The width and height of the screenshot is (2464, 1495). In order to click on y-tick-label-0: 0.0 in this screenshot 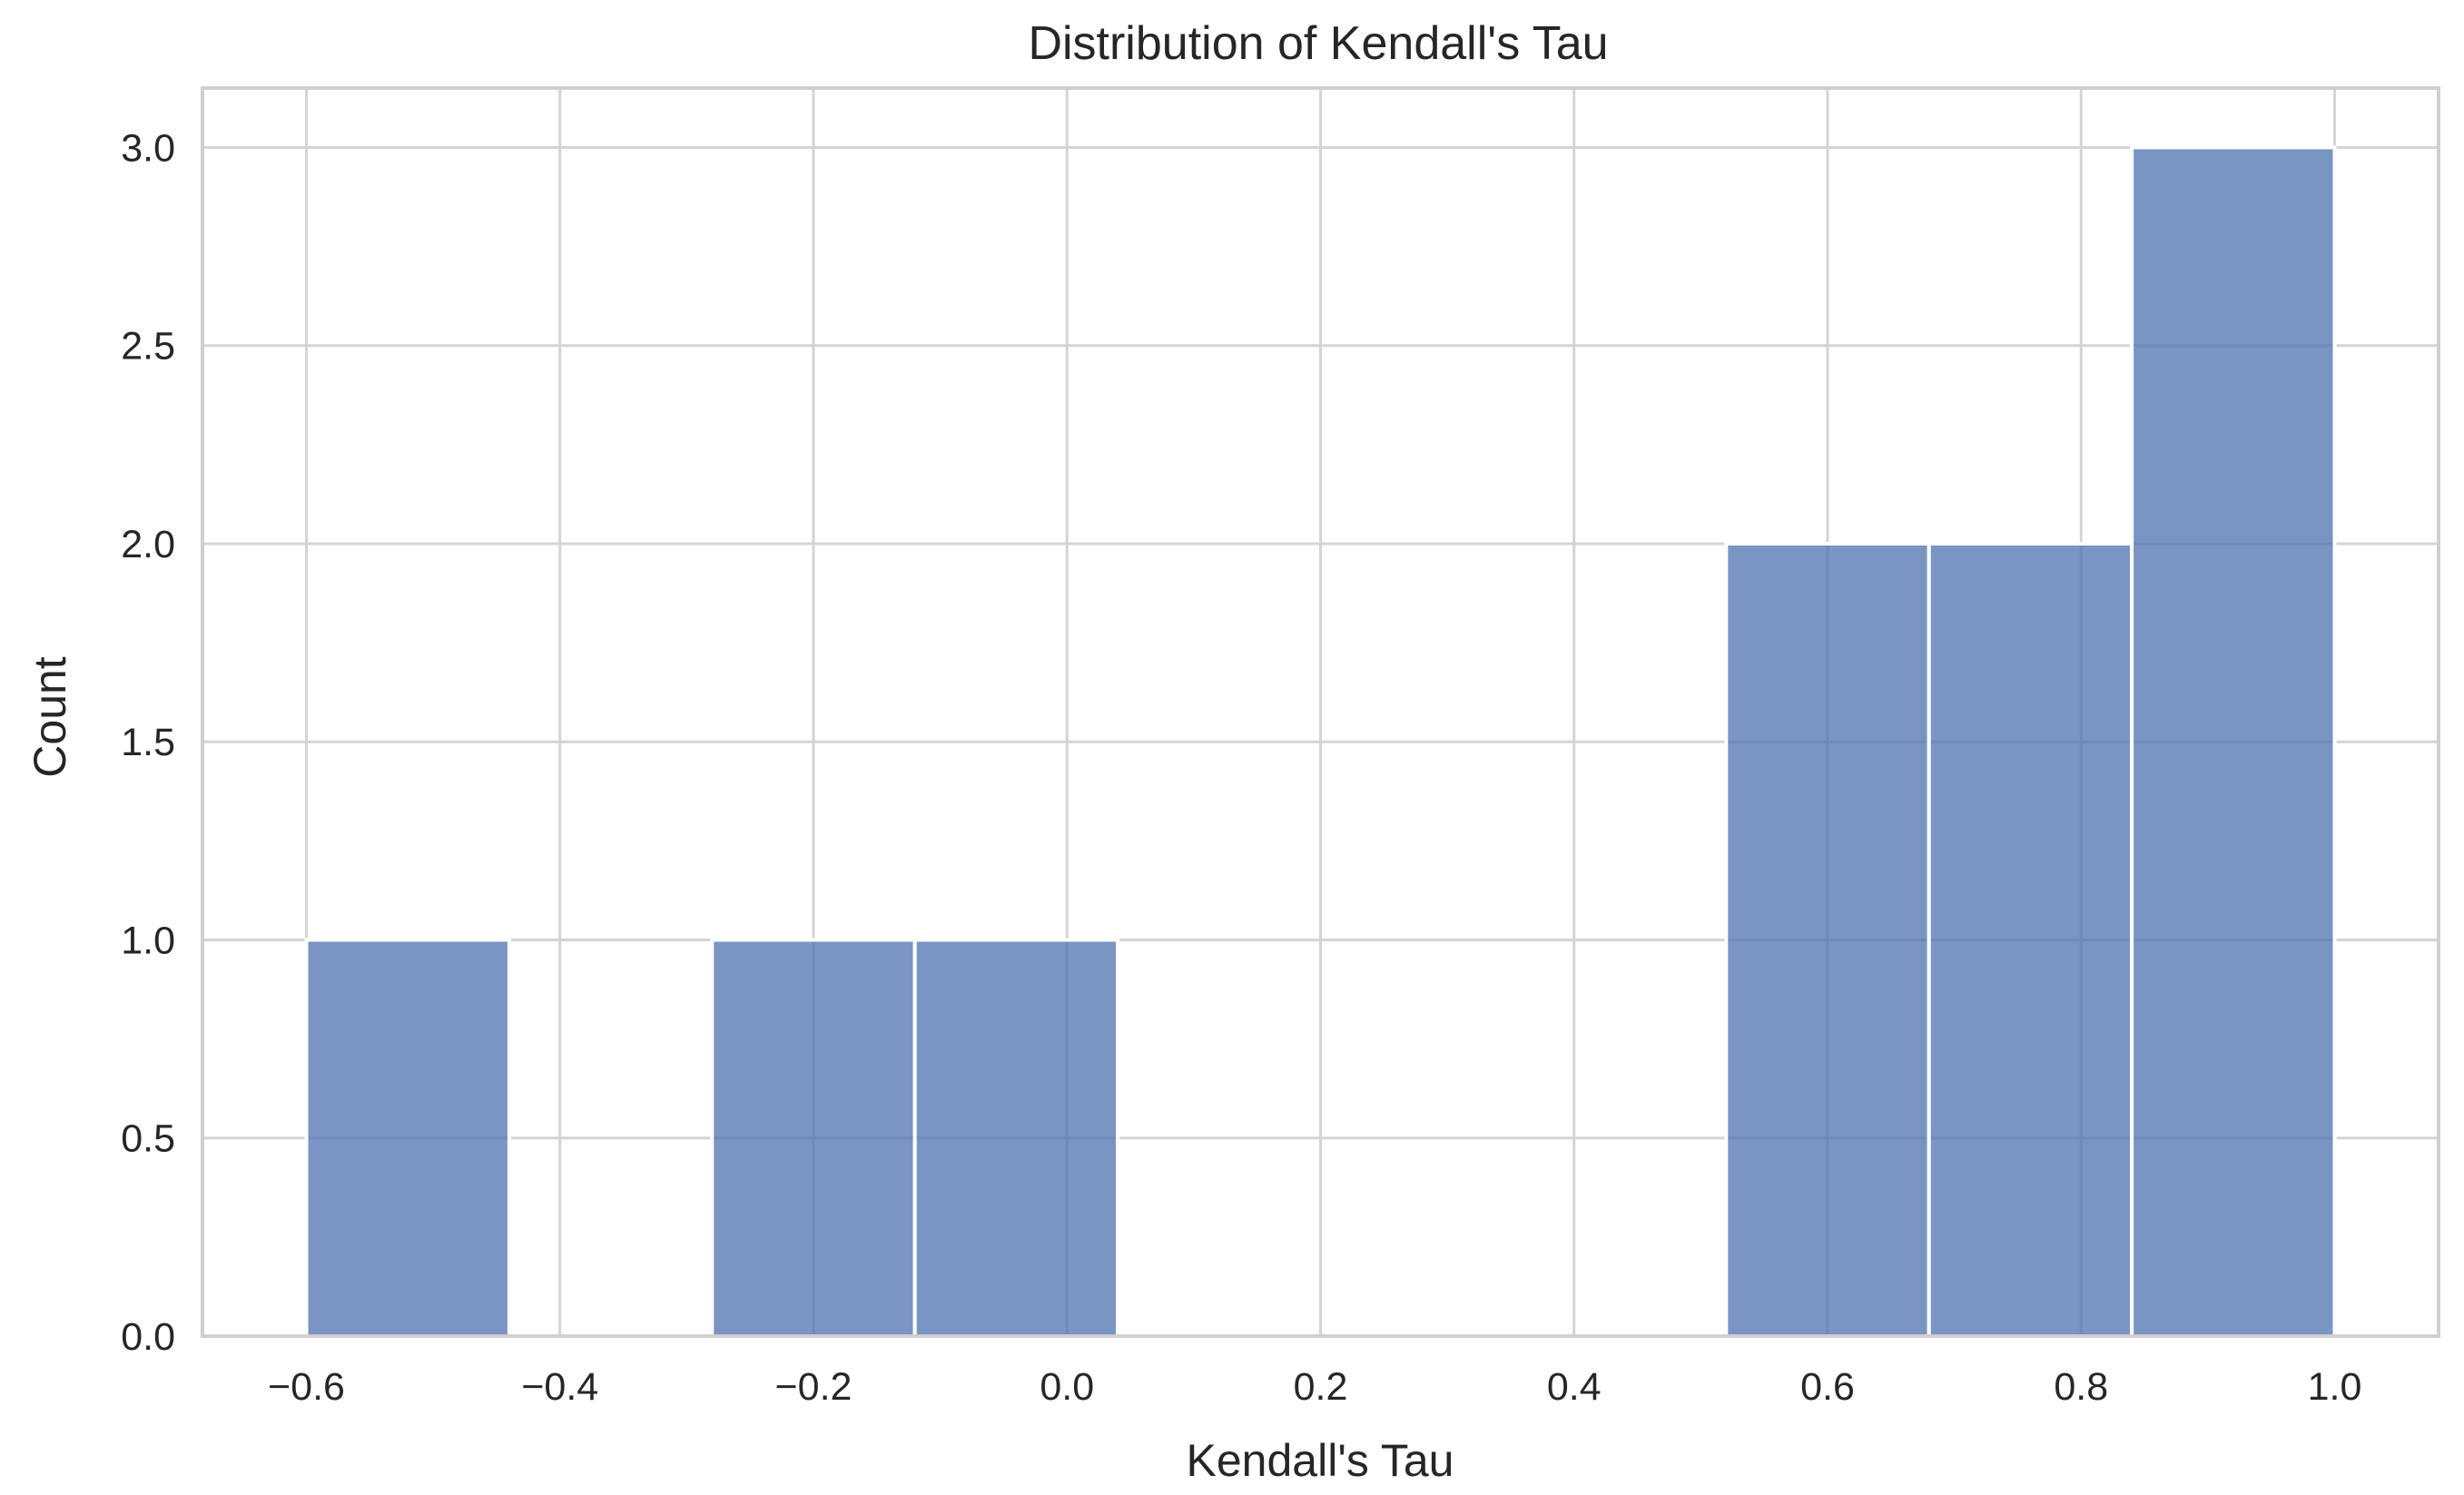, I will do `click(148, 1337)`.